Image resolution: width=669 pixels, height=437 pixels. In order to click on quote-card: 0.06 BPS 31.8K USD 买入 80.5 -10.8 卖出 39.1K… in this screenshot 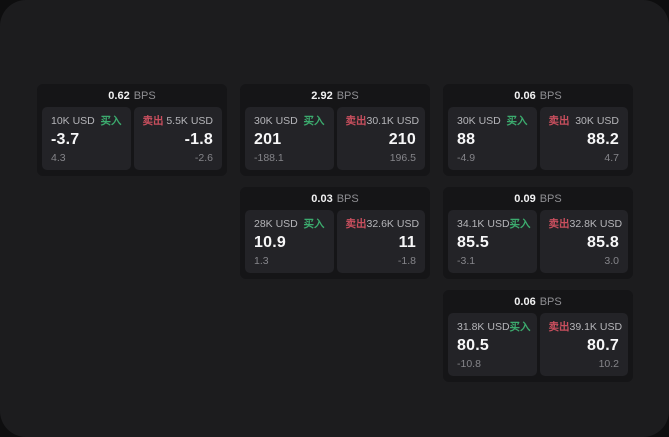, I will do `click(538, 336)`.